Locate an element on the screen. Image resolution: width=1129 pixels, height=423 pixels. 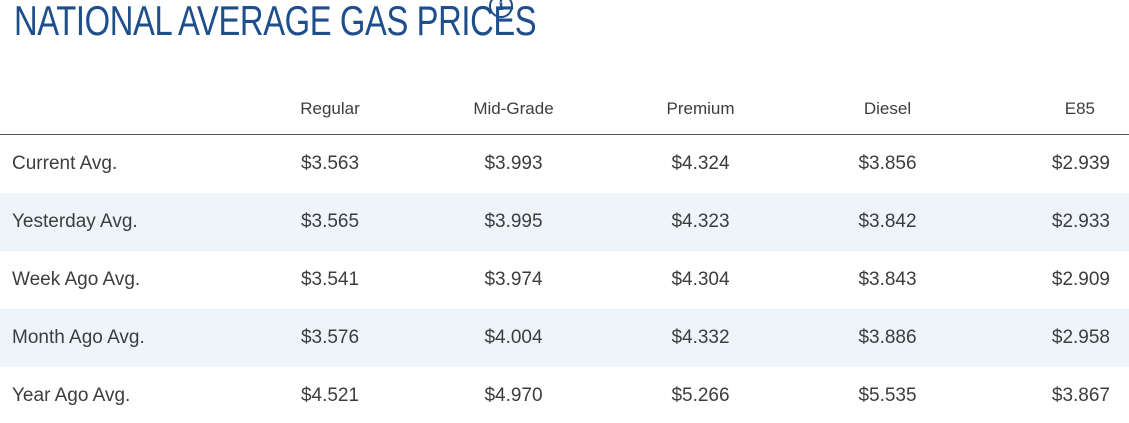
price-cell: $3.856 is located at coordinates (887, 163).